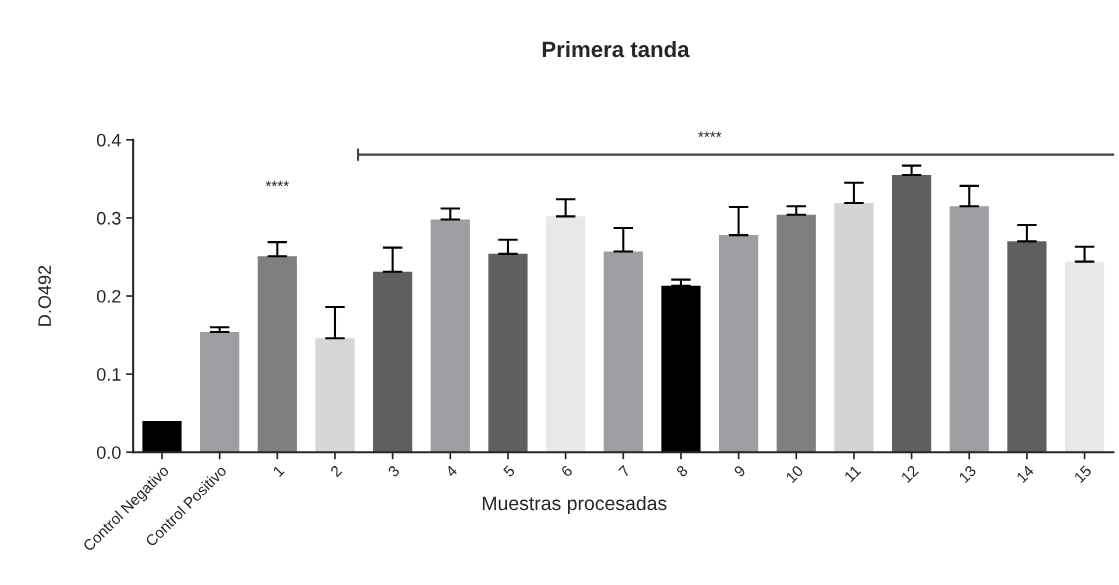 The width and height of the screenshot is (1119, 585). What do you see at coordinates (909, 474) in the screenshot?
I see `x-tick-label: 12` at bounding box center [909, 474].